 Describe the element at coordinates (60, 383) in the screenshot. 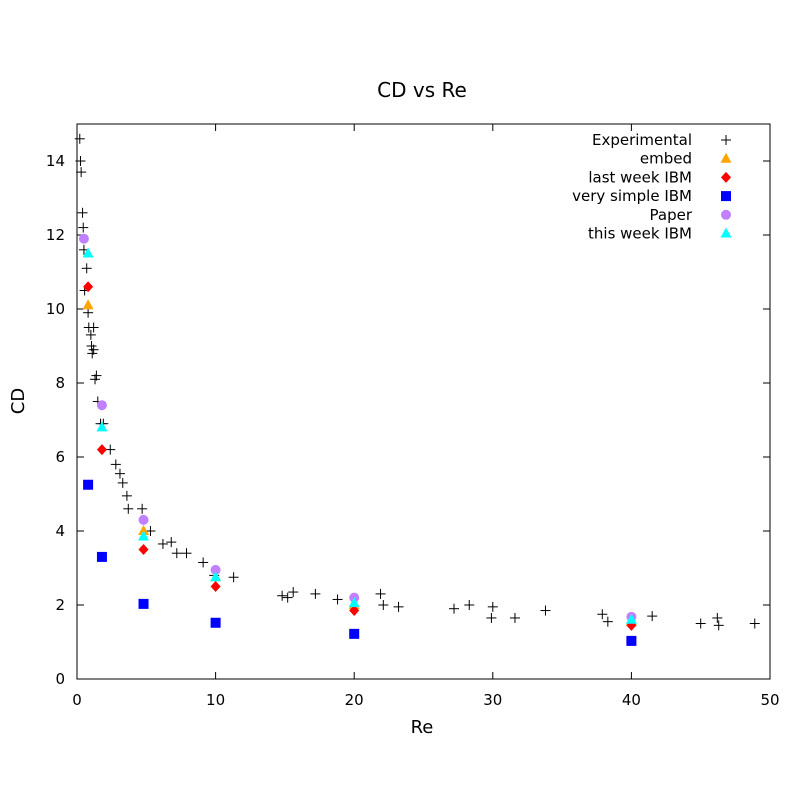

I see `y-tick-label: 8` at that location.